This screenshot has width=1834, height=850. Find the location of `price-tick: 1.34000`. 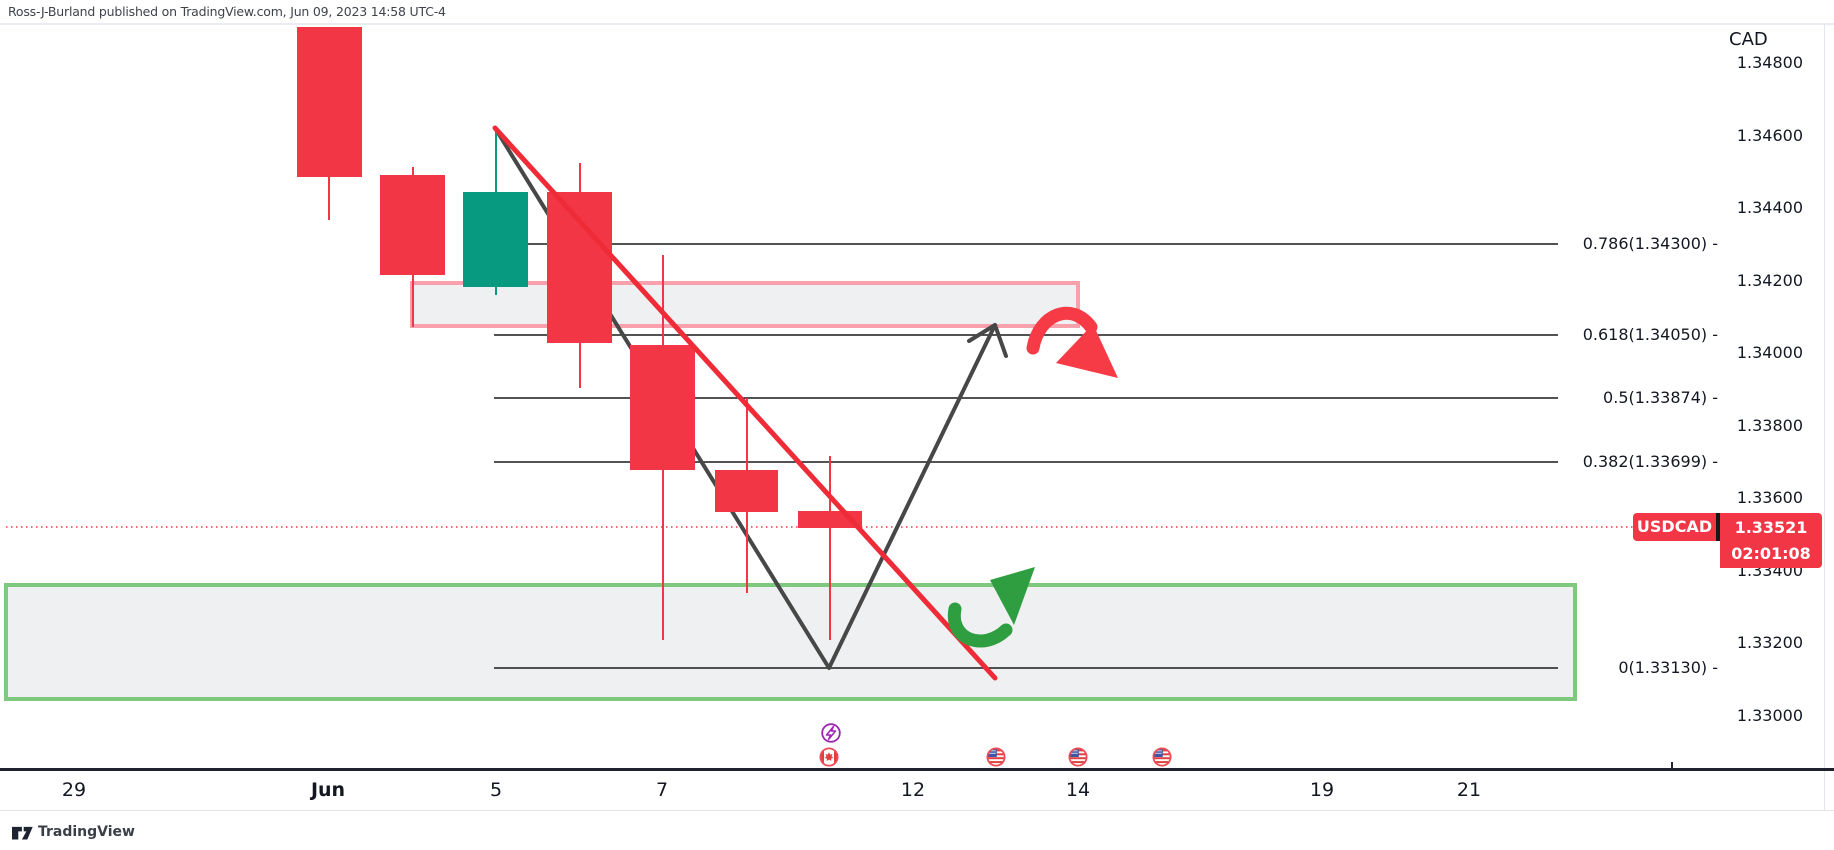

price-tick: 1.34000 is located at coordinates (1769, 352).